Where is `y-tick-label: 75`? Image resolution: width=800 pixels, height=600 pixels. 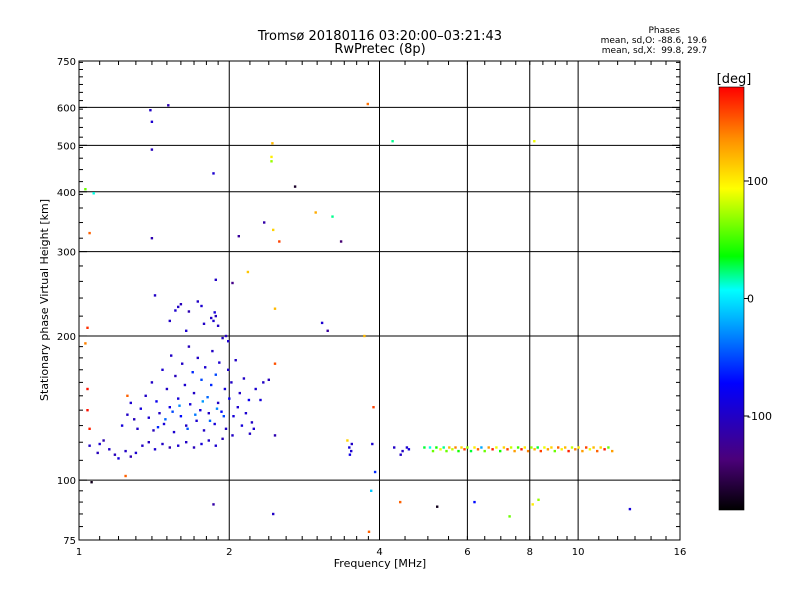
y-tick-label: 75 is located at coordinates (69, 541).